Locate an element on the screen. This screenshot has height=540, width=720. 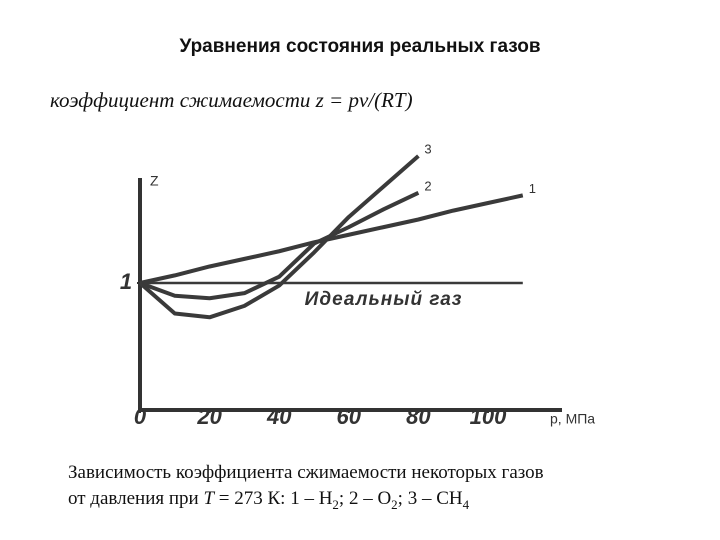
caption-text: ; 2 – O is located at coordinates (365, 498).